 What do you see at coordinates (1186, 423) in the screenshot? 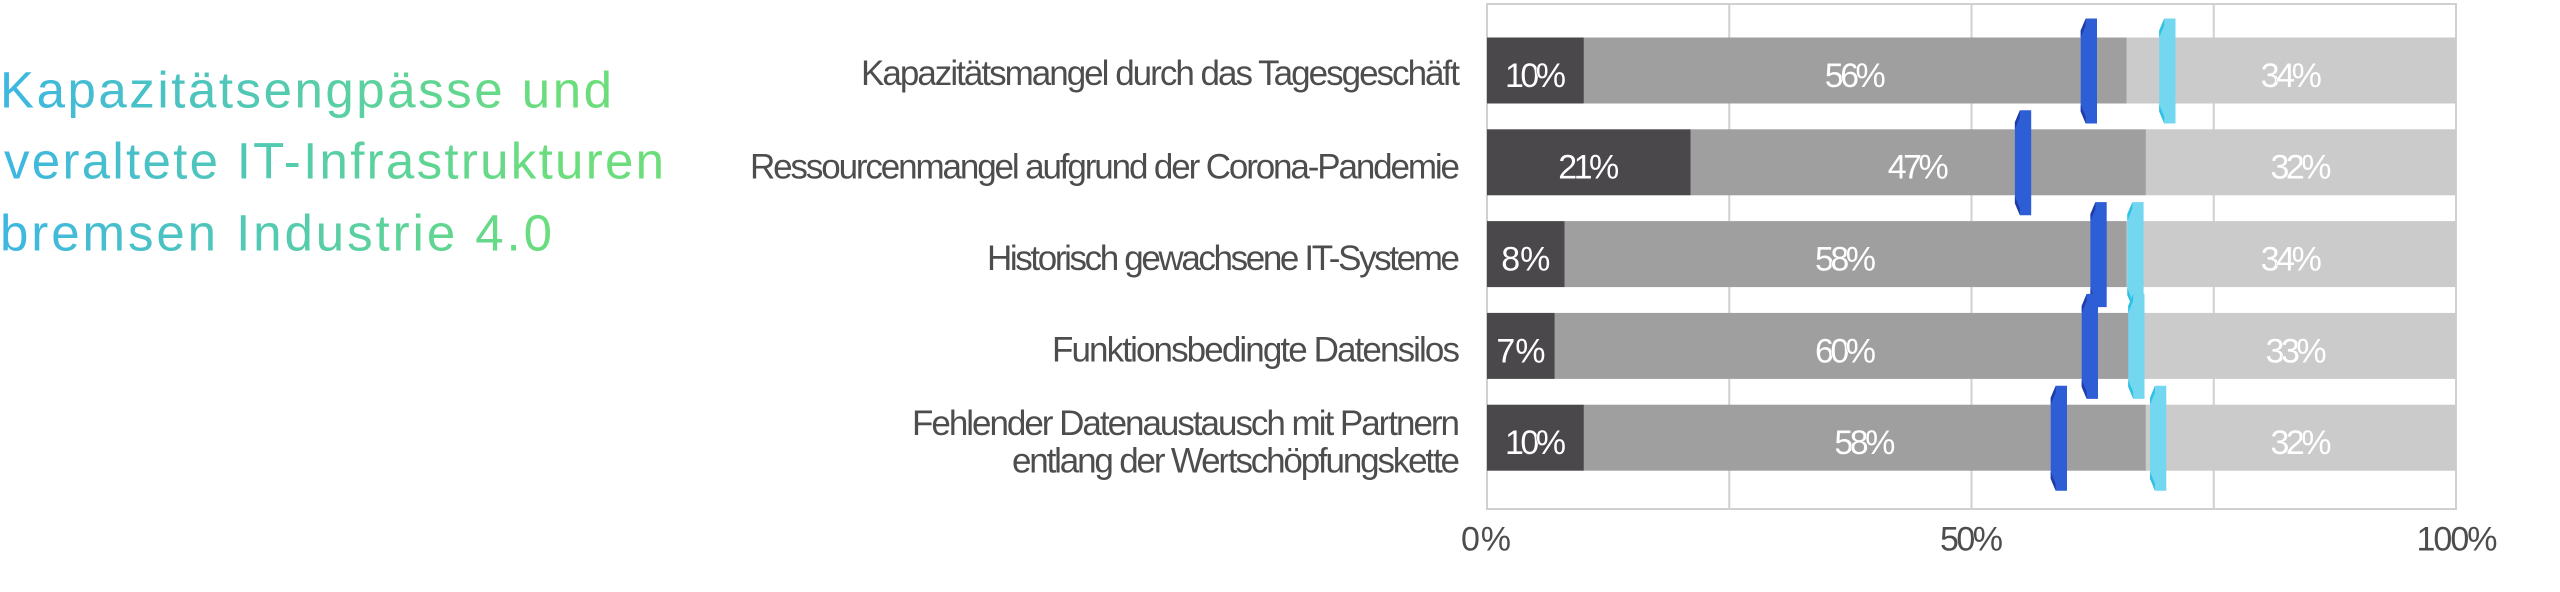
I see `svg-text:Fehlender Datenaustausch mit P: Fehlender Datenaustausch mit Partnern` at bounding box center [1186, 423].